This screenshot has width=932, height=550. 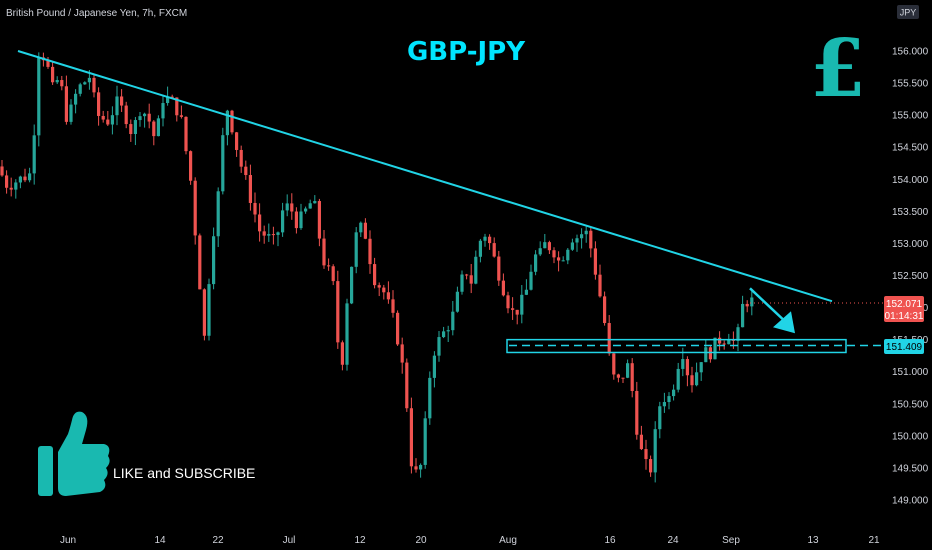 I want to click on x-tick-label: Jun, so click(x=68, y=540).